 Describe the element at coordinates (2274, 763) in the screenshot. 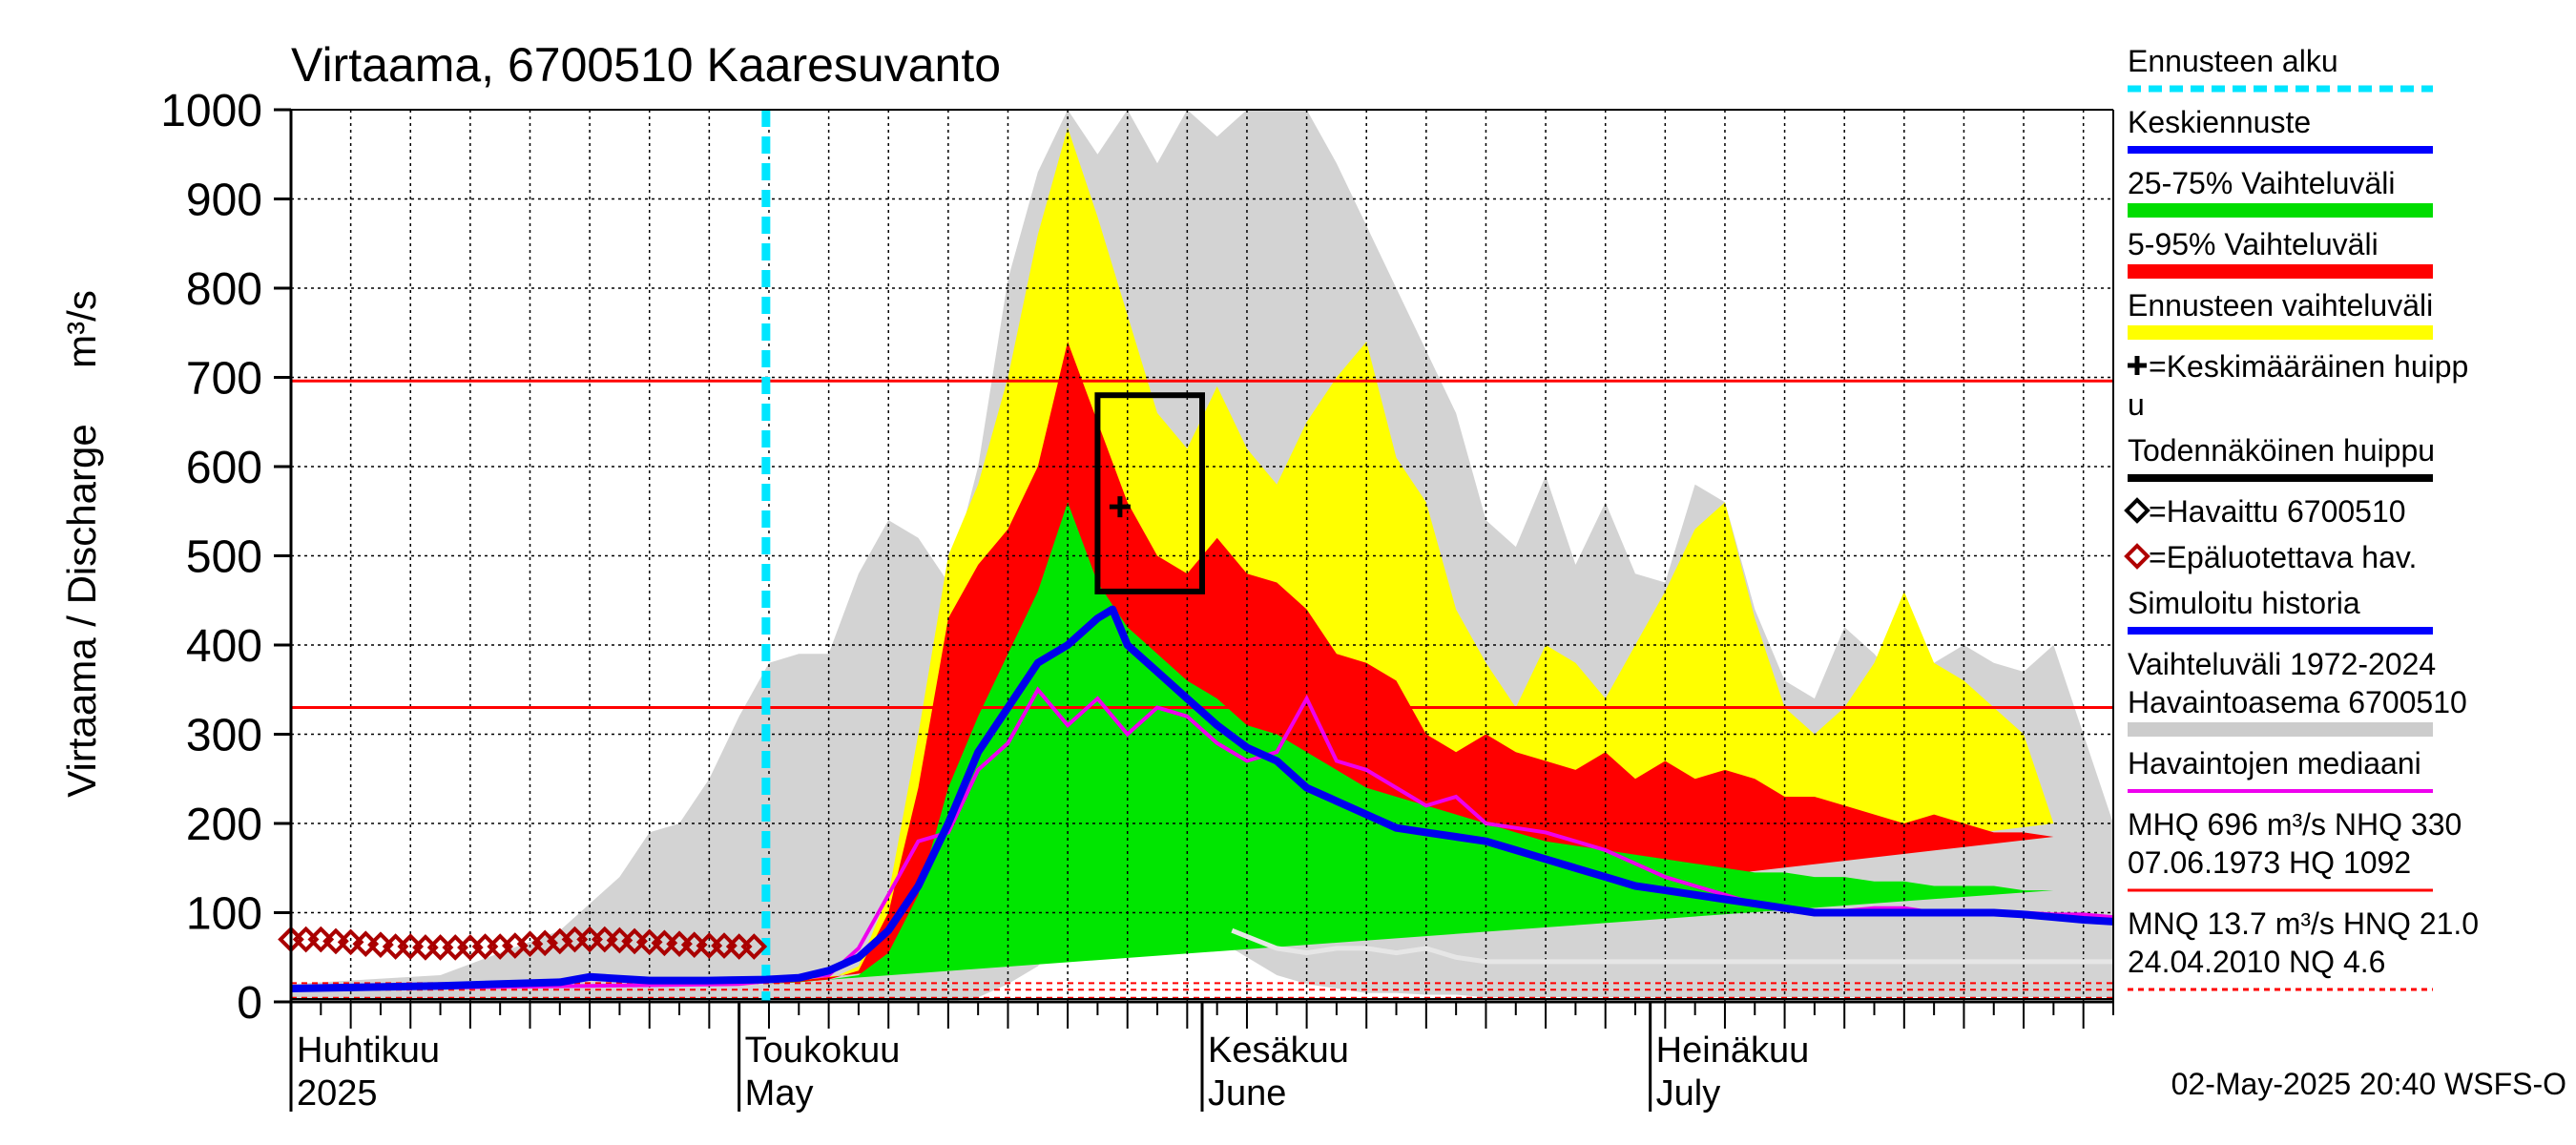

I see `legend-label: Havaintojen mediaani` at that location.